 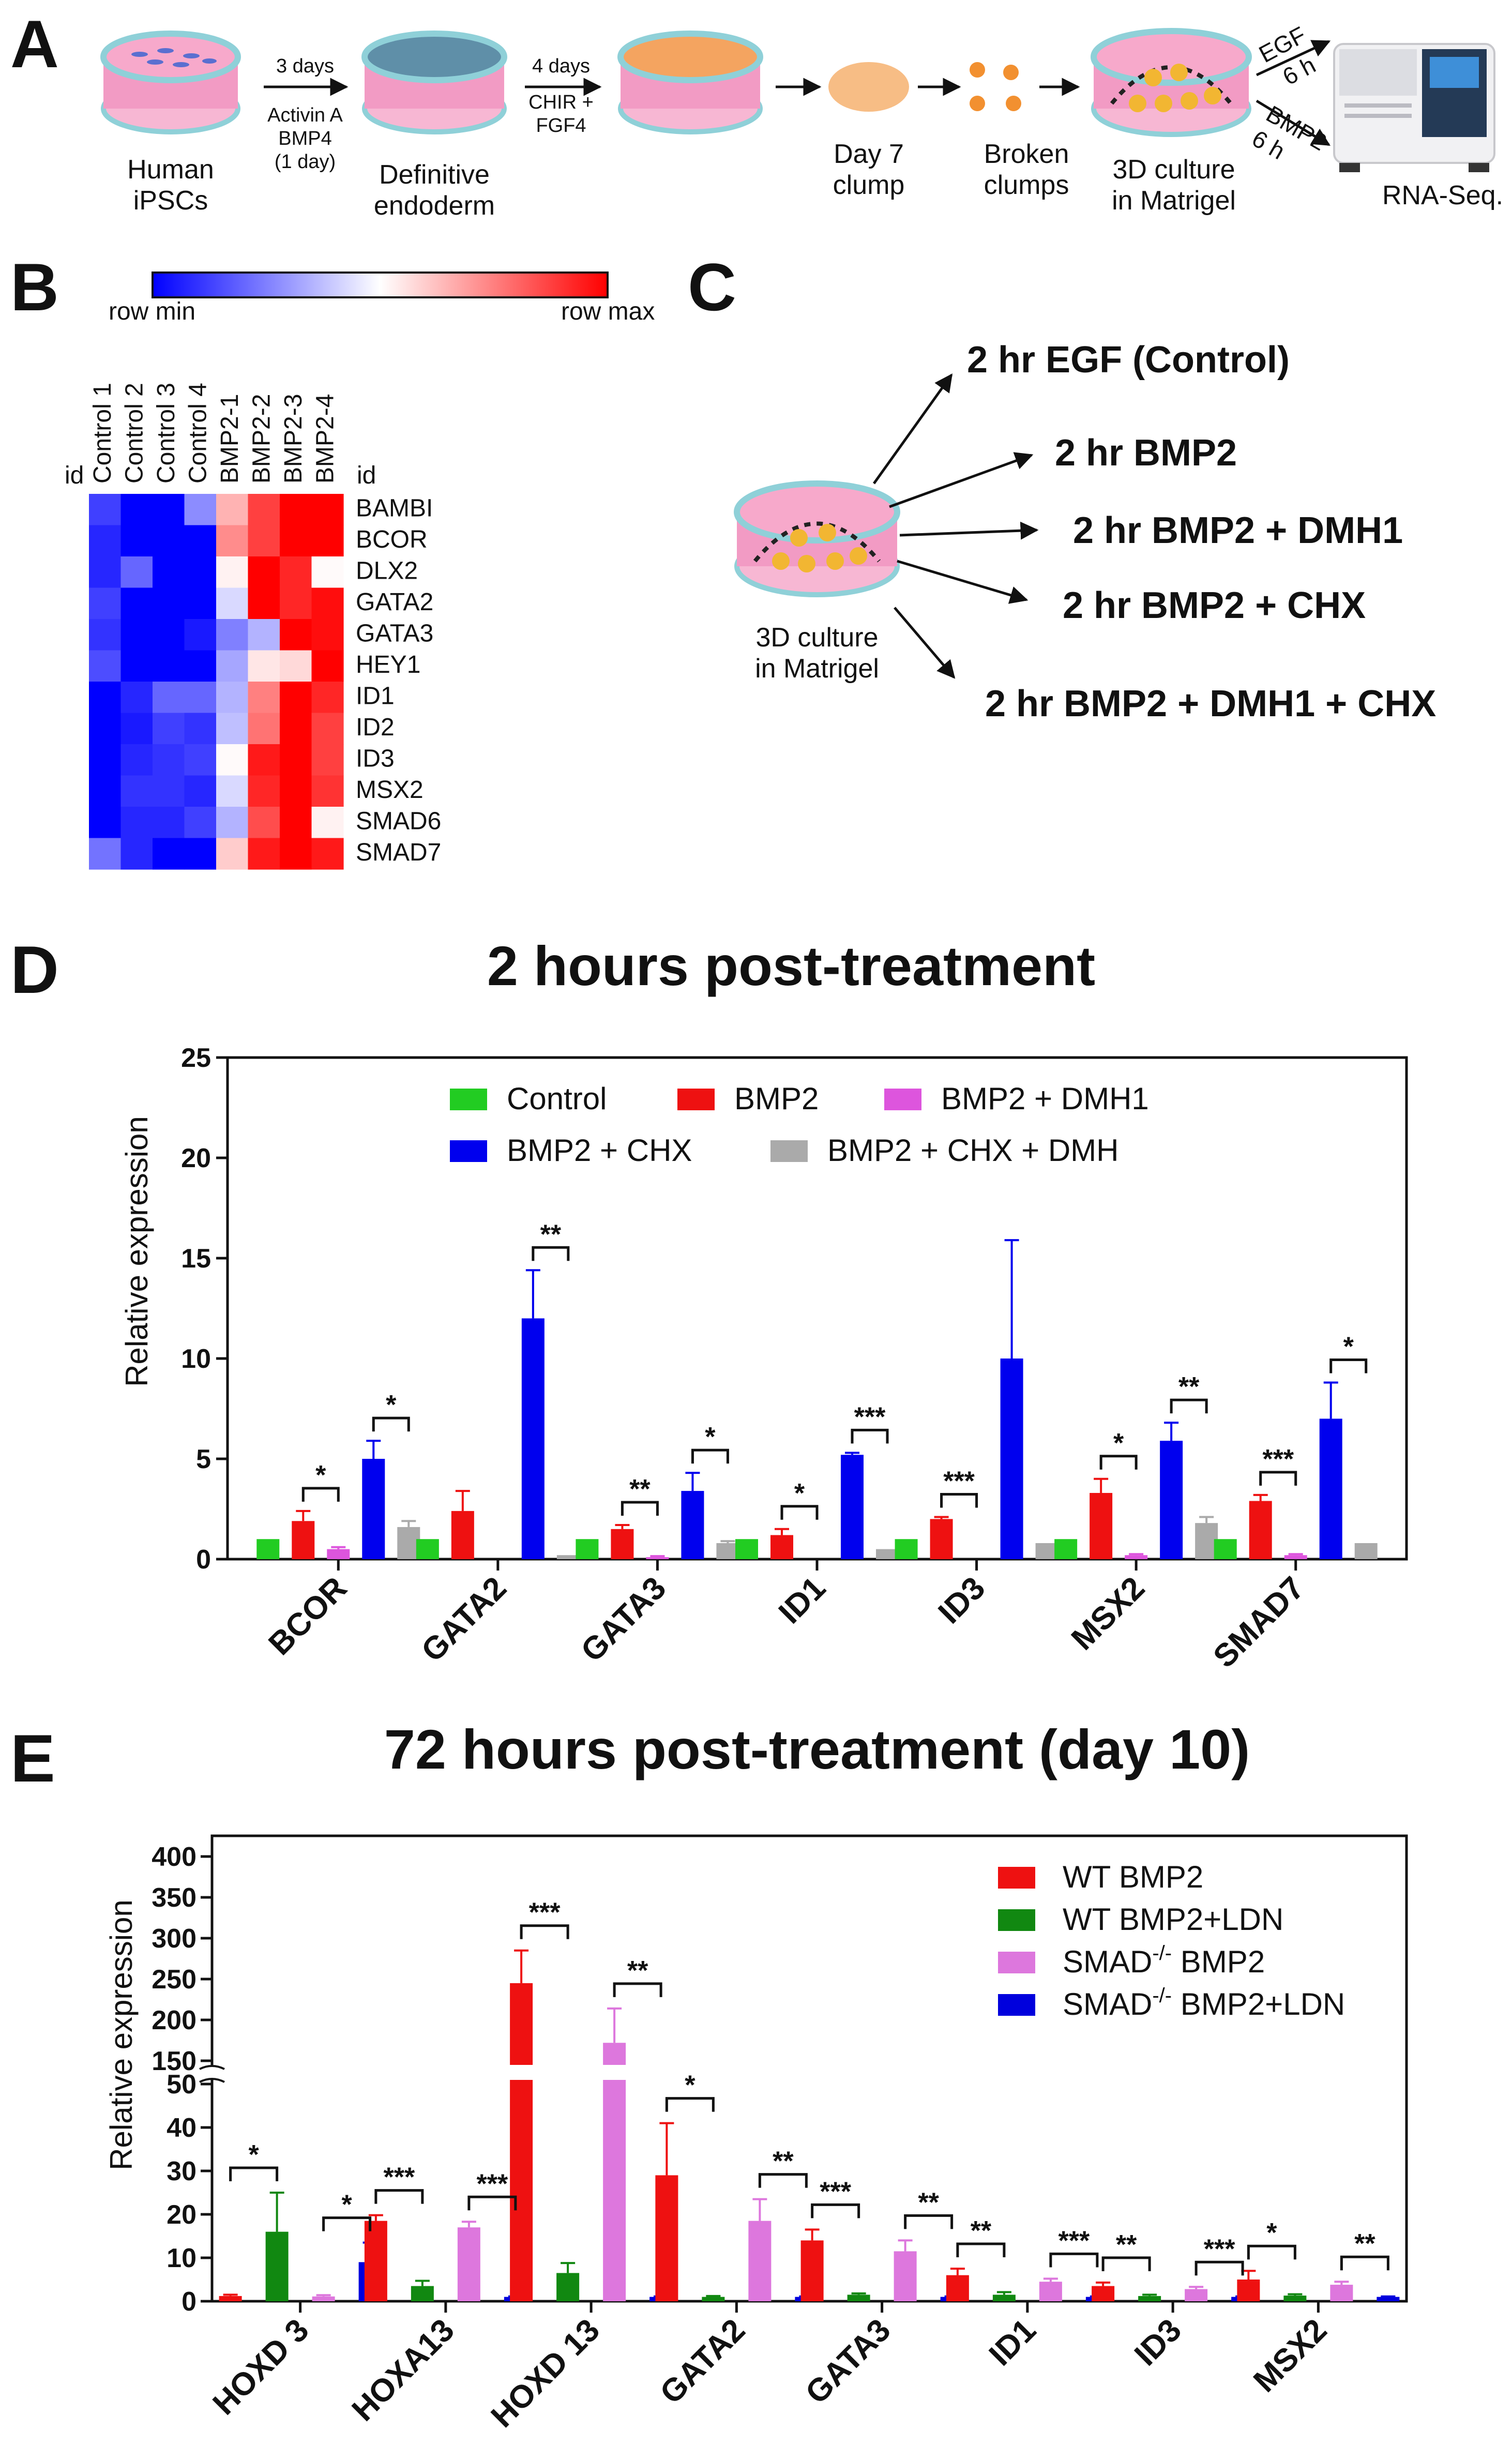 I want to click on heatmap-row-label: ID1, so click(x=375, y=696).